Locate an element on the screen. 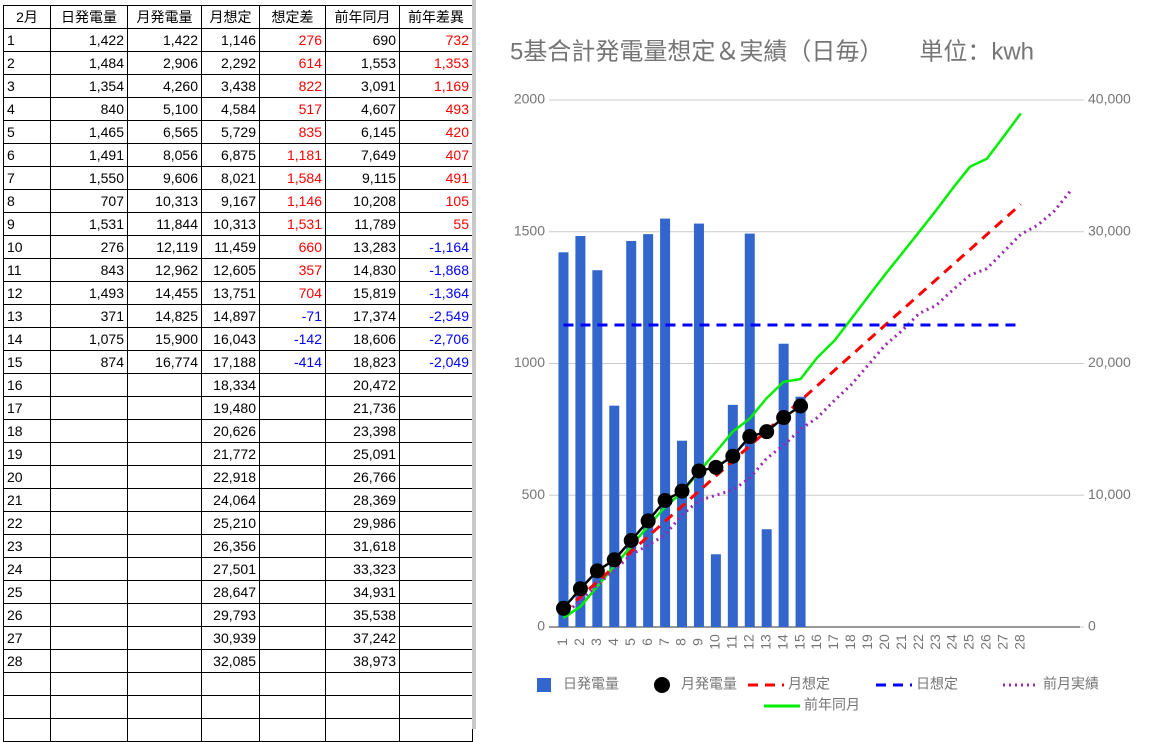 The height and width of the screenshot is (742, 1151). y2-tick-label: 40,000 is located at coordinates (1109, 99).